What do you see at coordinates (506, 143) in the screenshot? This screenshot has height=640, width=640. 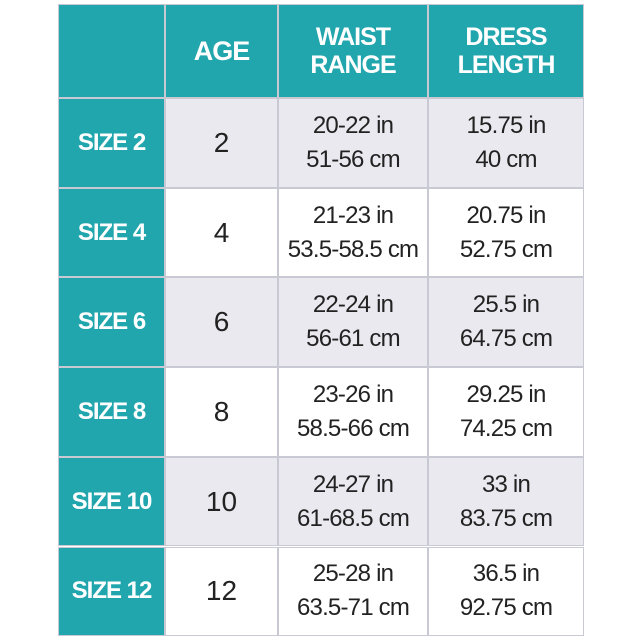 I see `length-cell: 15.75 in 40 cm` at bounding box center [506, 143].